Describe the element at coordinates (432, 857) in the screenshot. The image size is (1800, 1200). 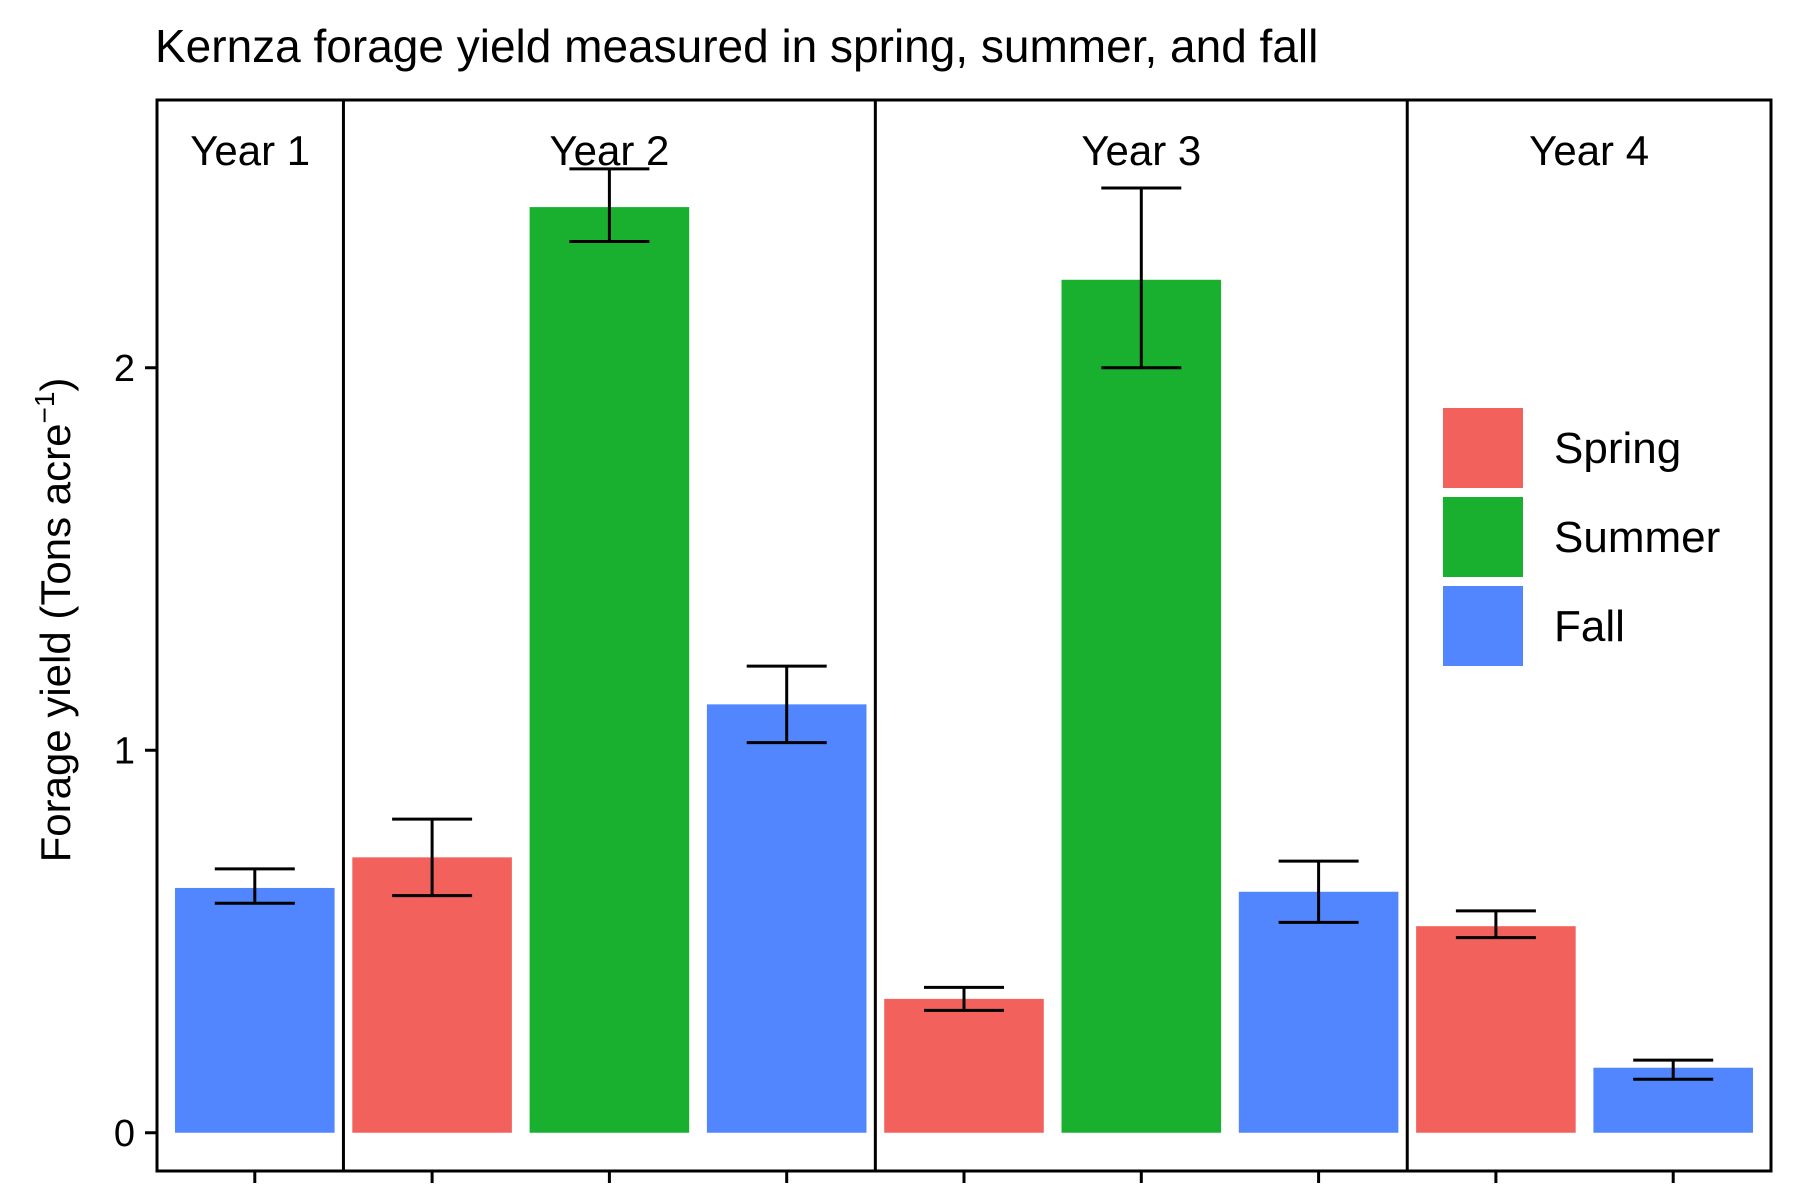
I see `error-bar-year-2-spring` at that location.